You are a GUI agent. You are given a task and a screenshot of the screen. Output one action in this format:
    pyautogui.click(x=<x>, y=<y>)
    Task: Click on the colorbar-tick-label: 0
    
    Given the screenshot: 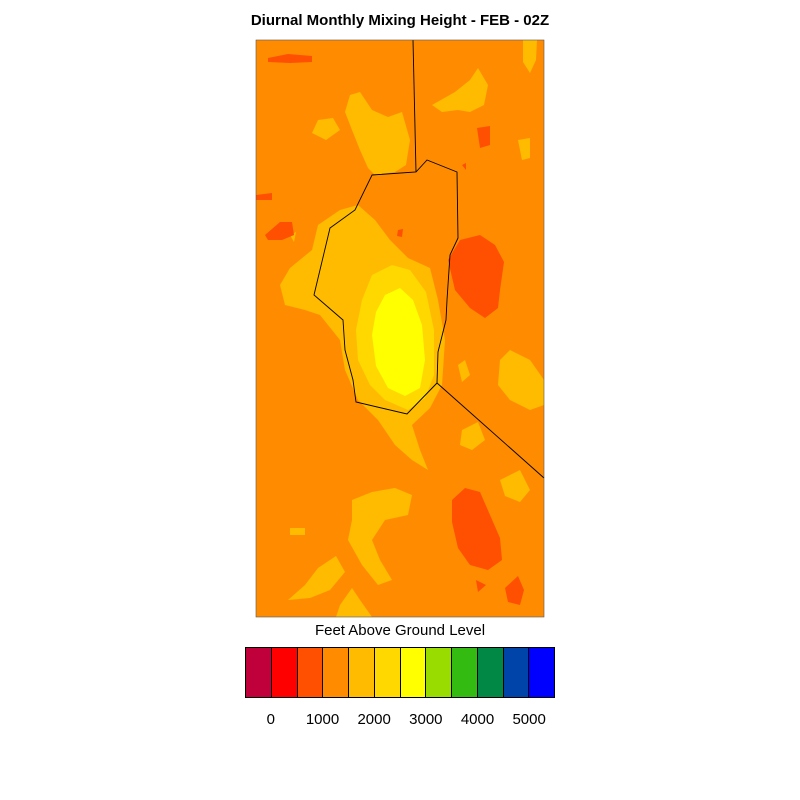 What is the action you would take?
    pyautogui.click(x=270, y=719)
    